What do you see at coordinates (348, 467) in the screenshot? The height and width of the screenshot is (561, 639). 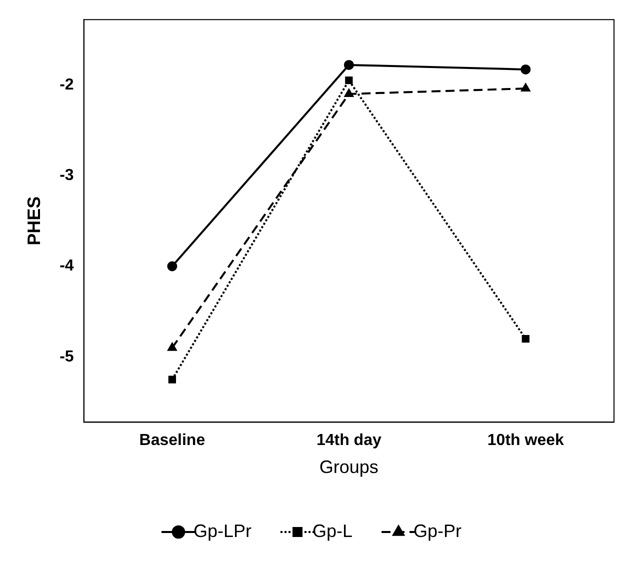 I see `x-axis-title: Groups` at bounding box center [348, 467].